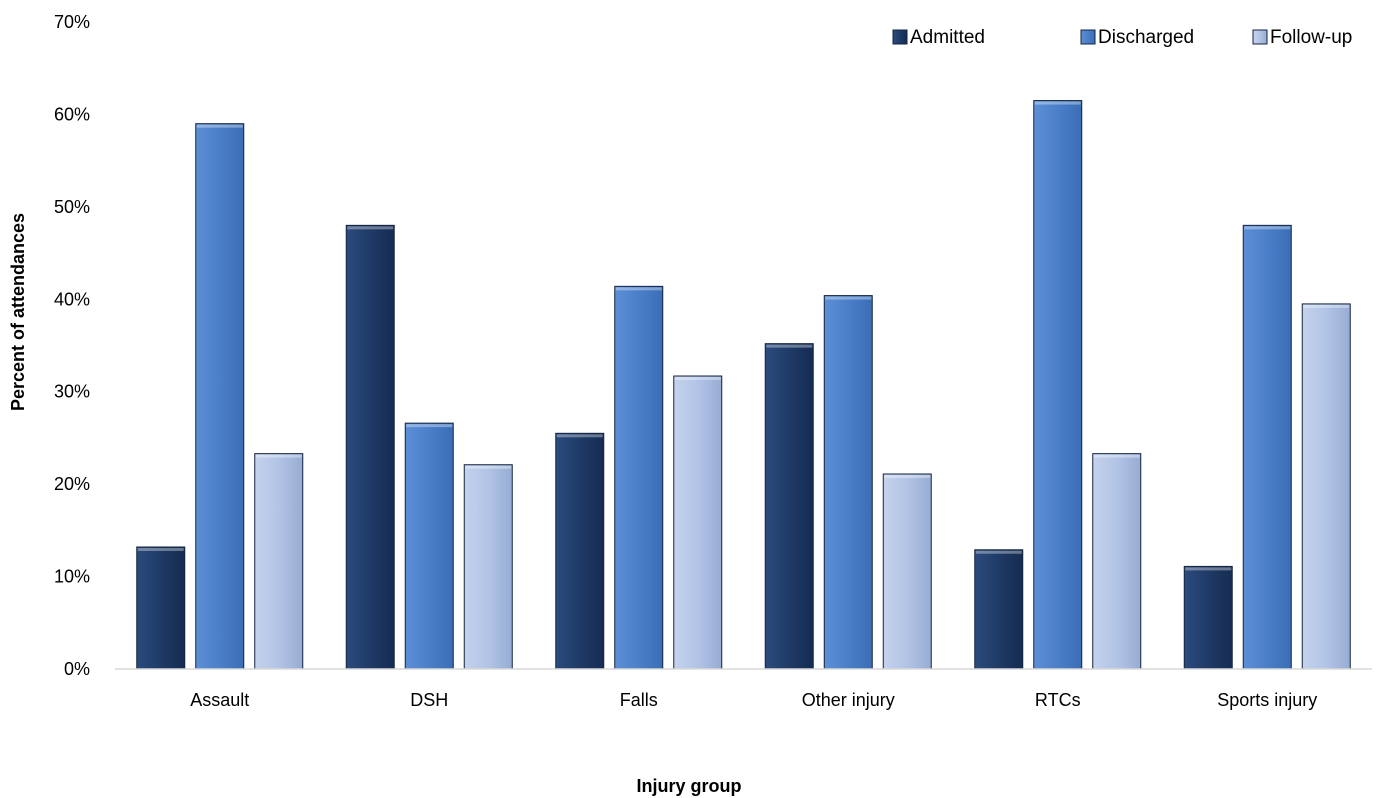  What do you see at coordinates (72, 577) in the screenshot?
I see `y-tick-label: 10%` at bounding box center [72, 577].